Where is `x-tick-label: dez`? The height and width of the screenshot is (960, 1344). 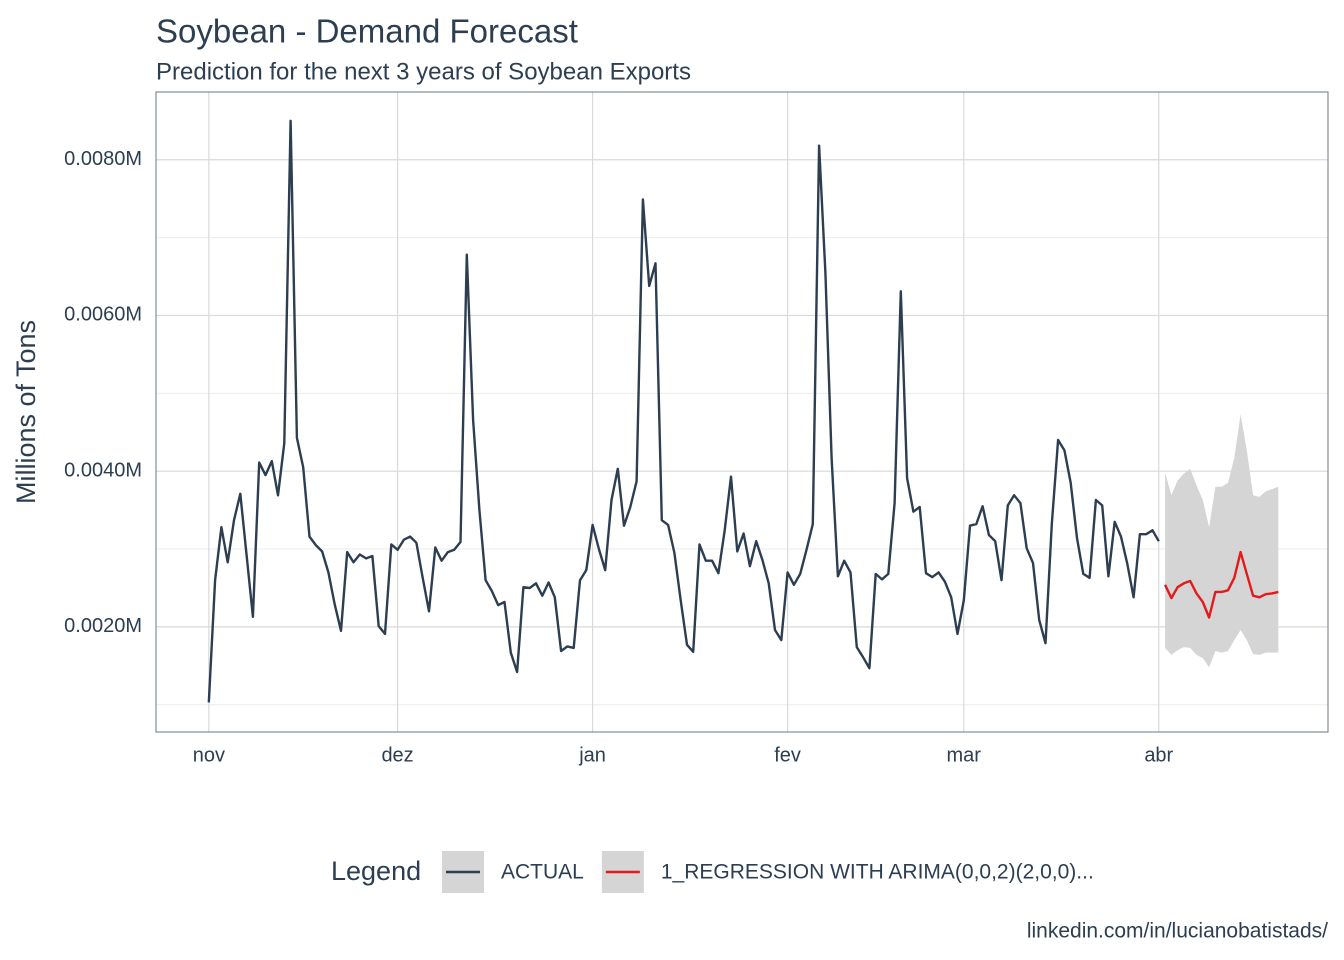 x-tick-label: dez is located at coordinates (397, 755).